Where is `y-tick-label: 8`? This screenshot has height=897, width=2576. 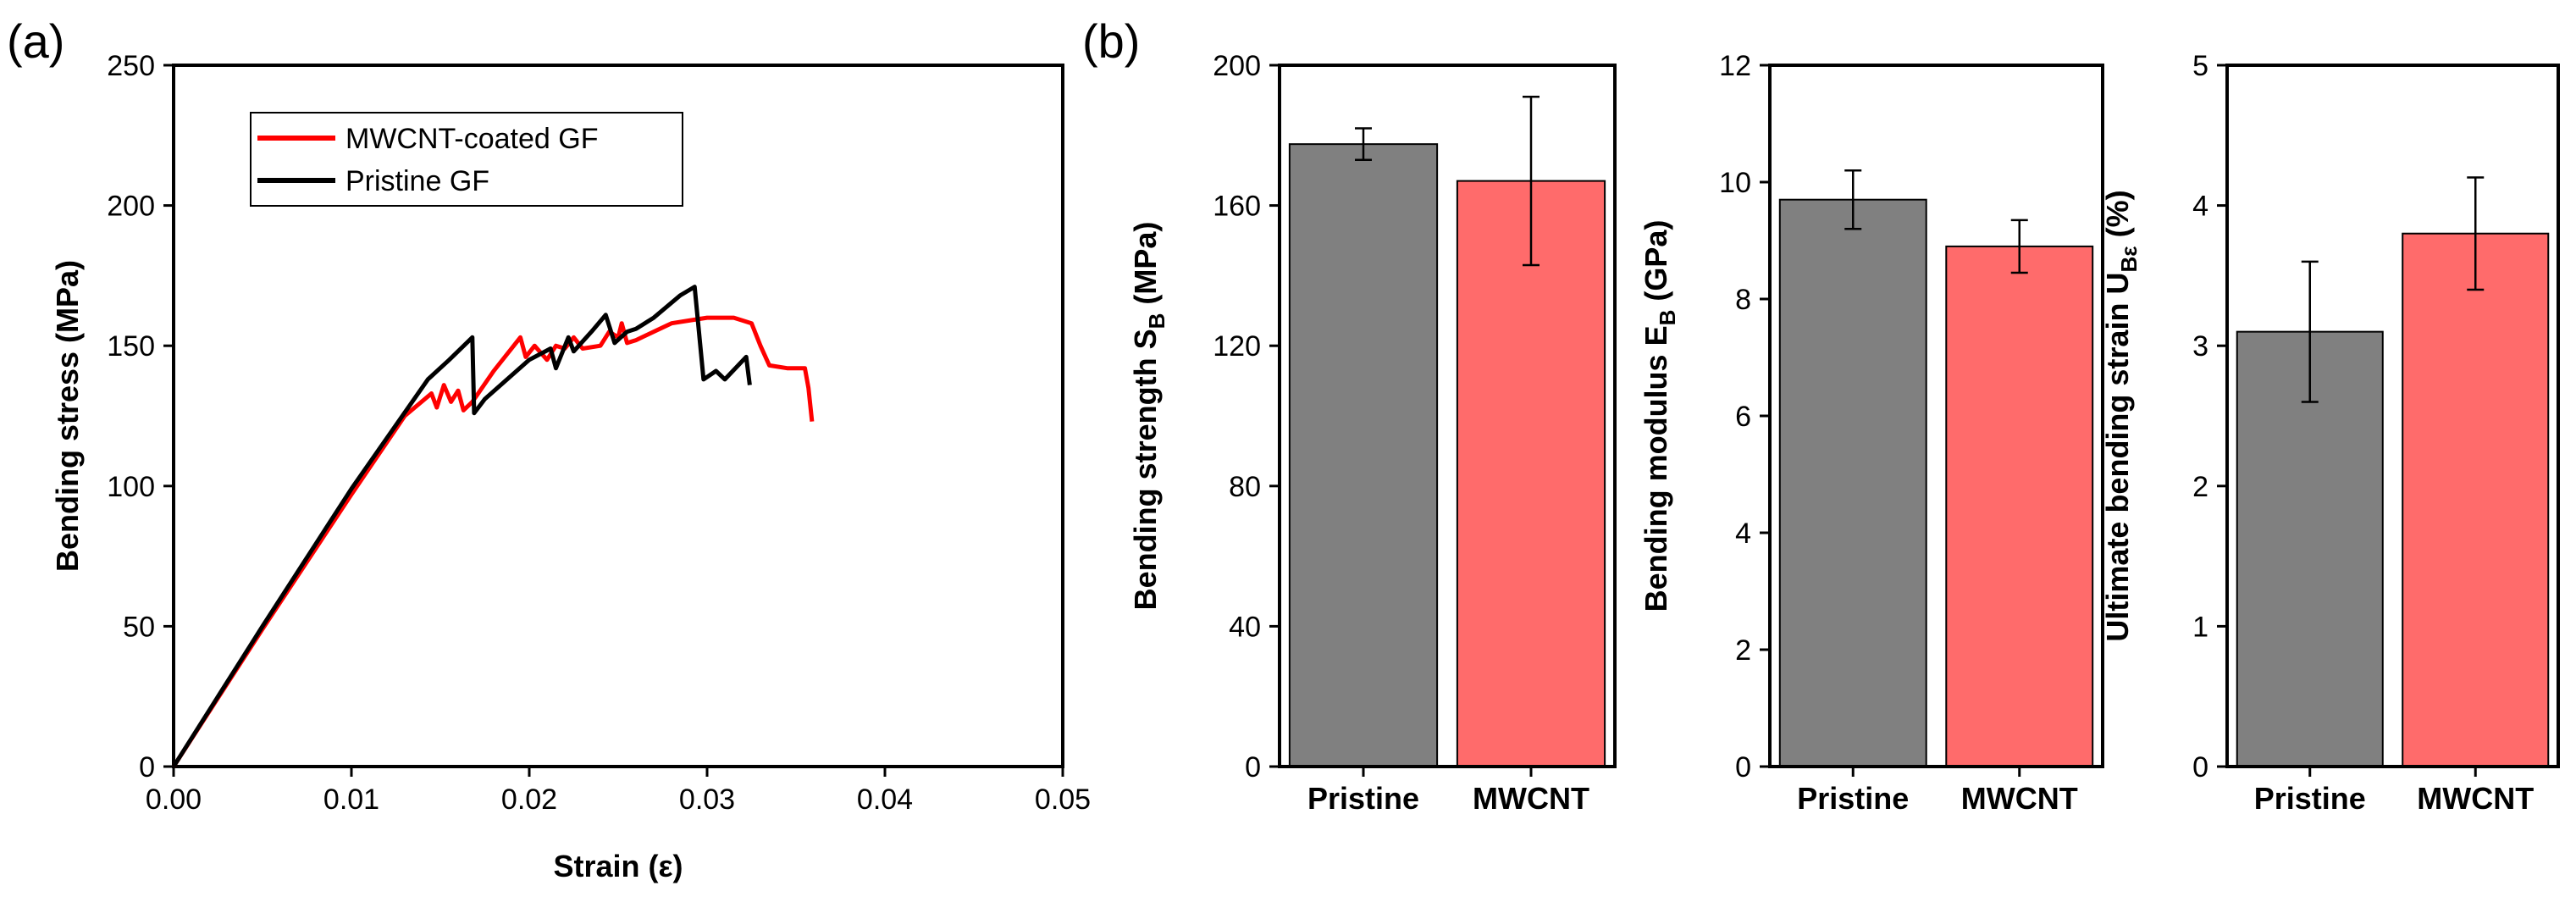
y-tick-label: 8 is located at coordinates (1743, 300).